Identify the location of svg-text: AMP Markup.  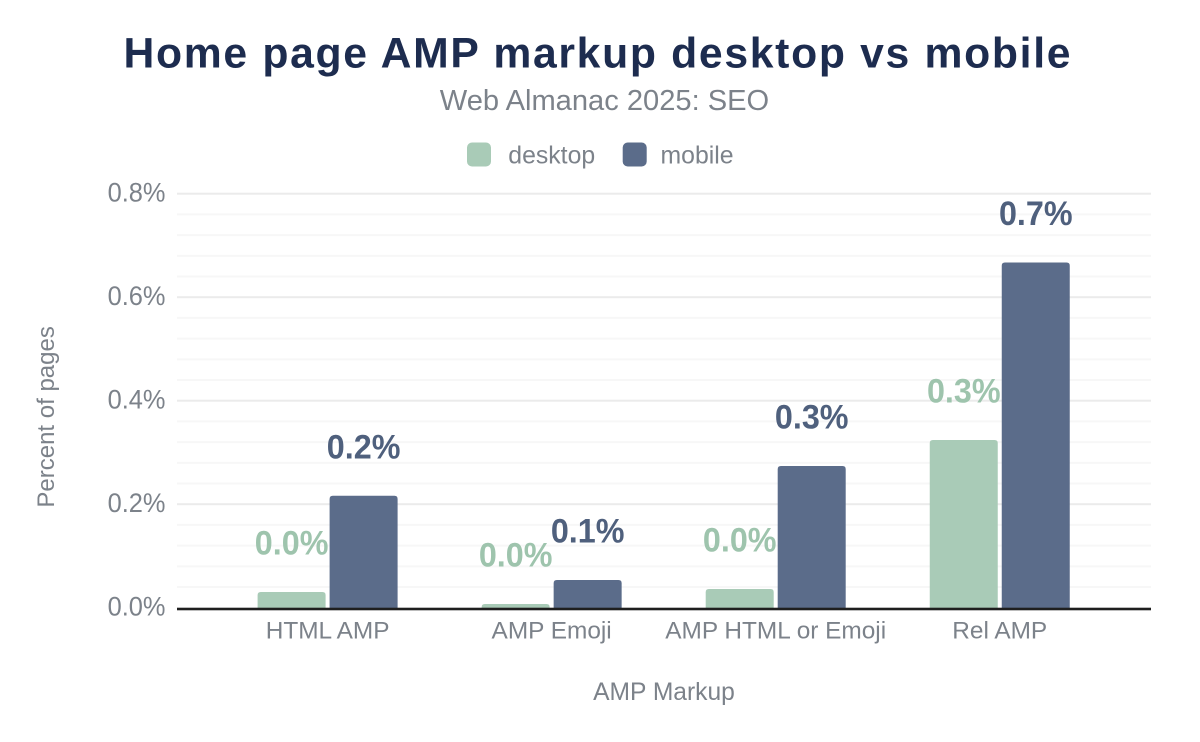
(664, 692).